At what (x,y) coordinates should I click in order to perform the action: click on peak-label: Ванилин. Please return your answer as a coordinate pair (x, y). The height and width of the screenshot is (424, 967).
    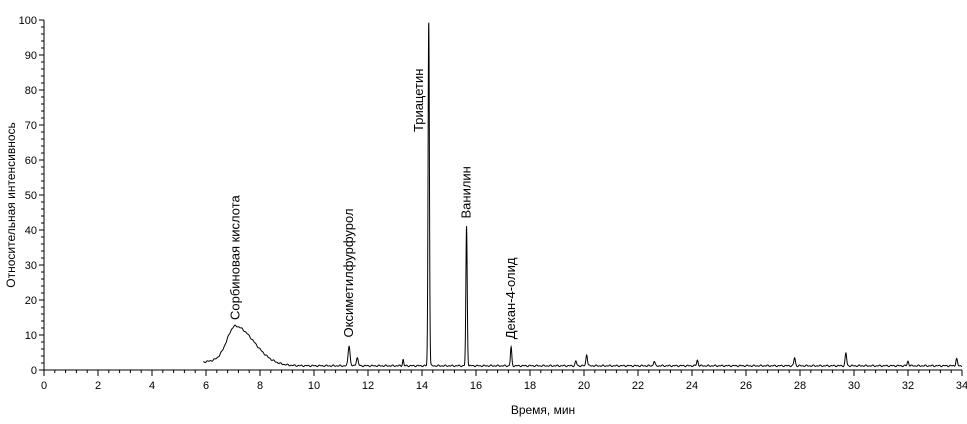
    Looking at the image, I should click on (466, 192).